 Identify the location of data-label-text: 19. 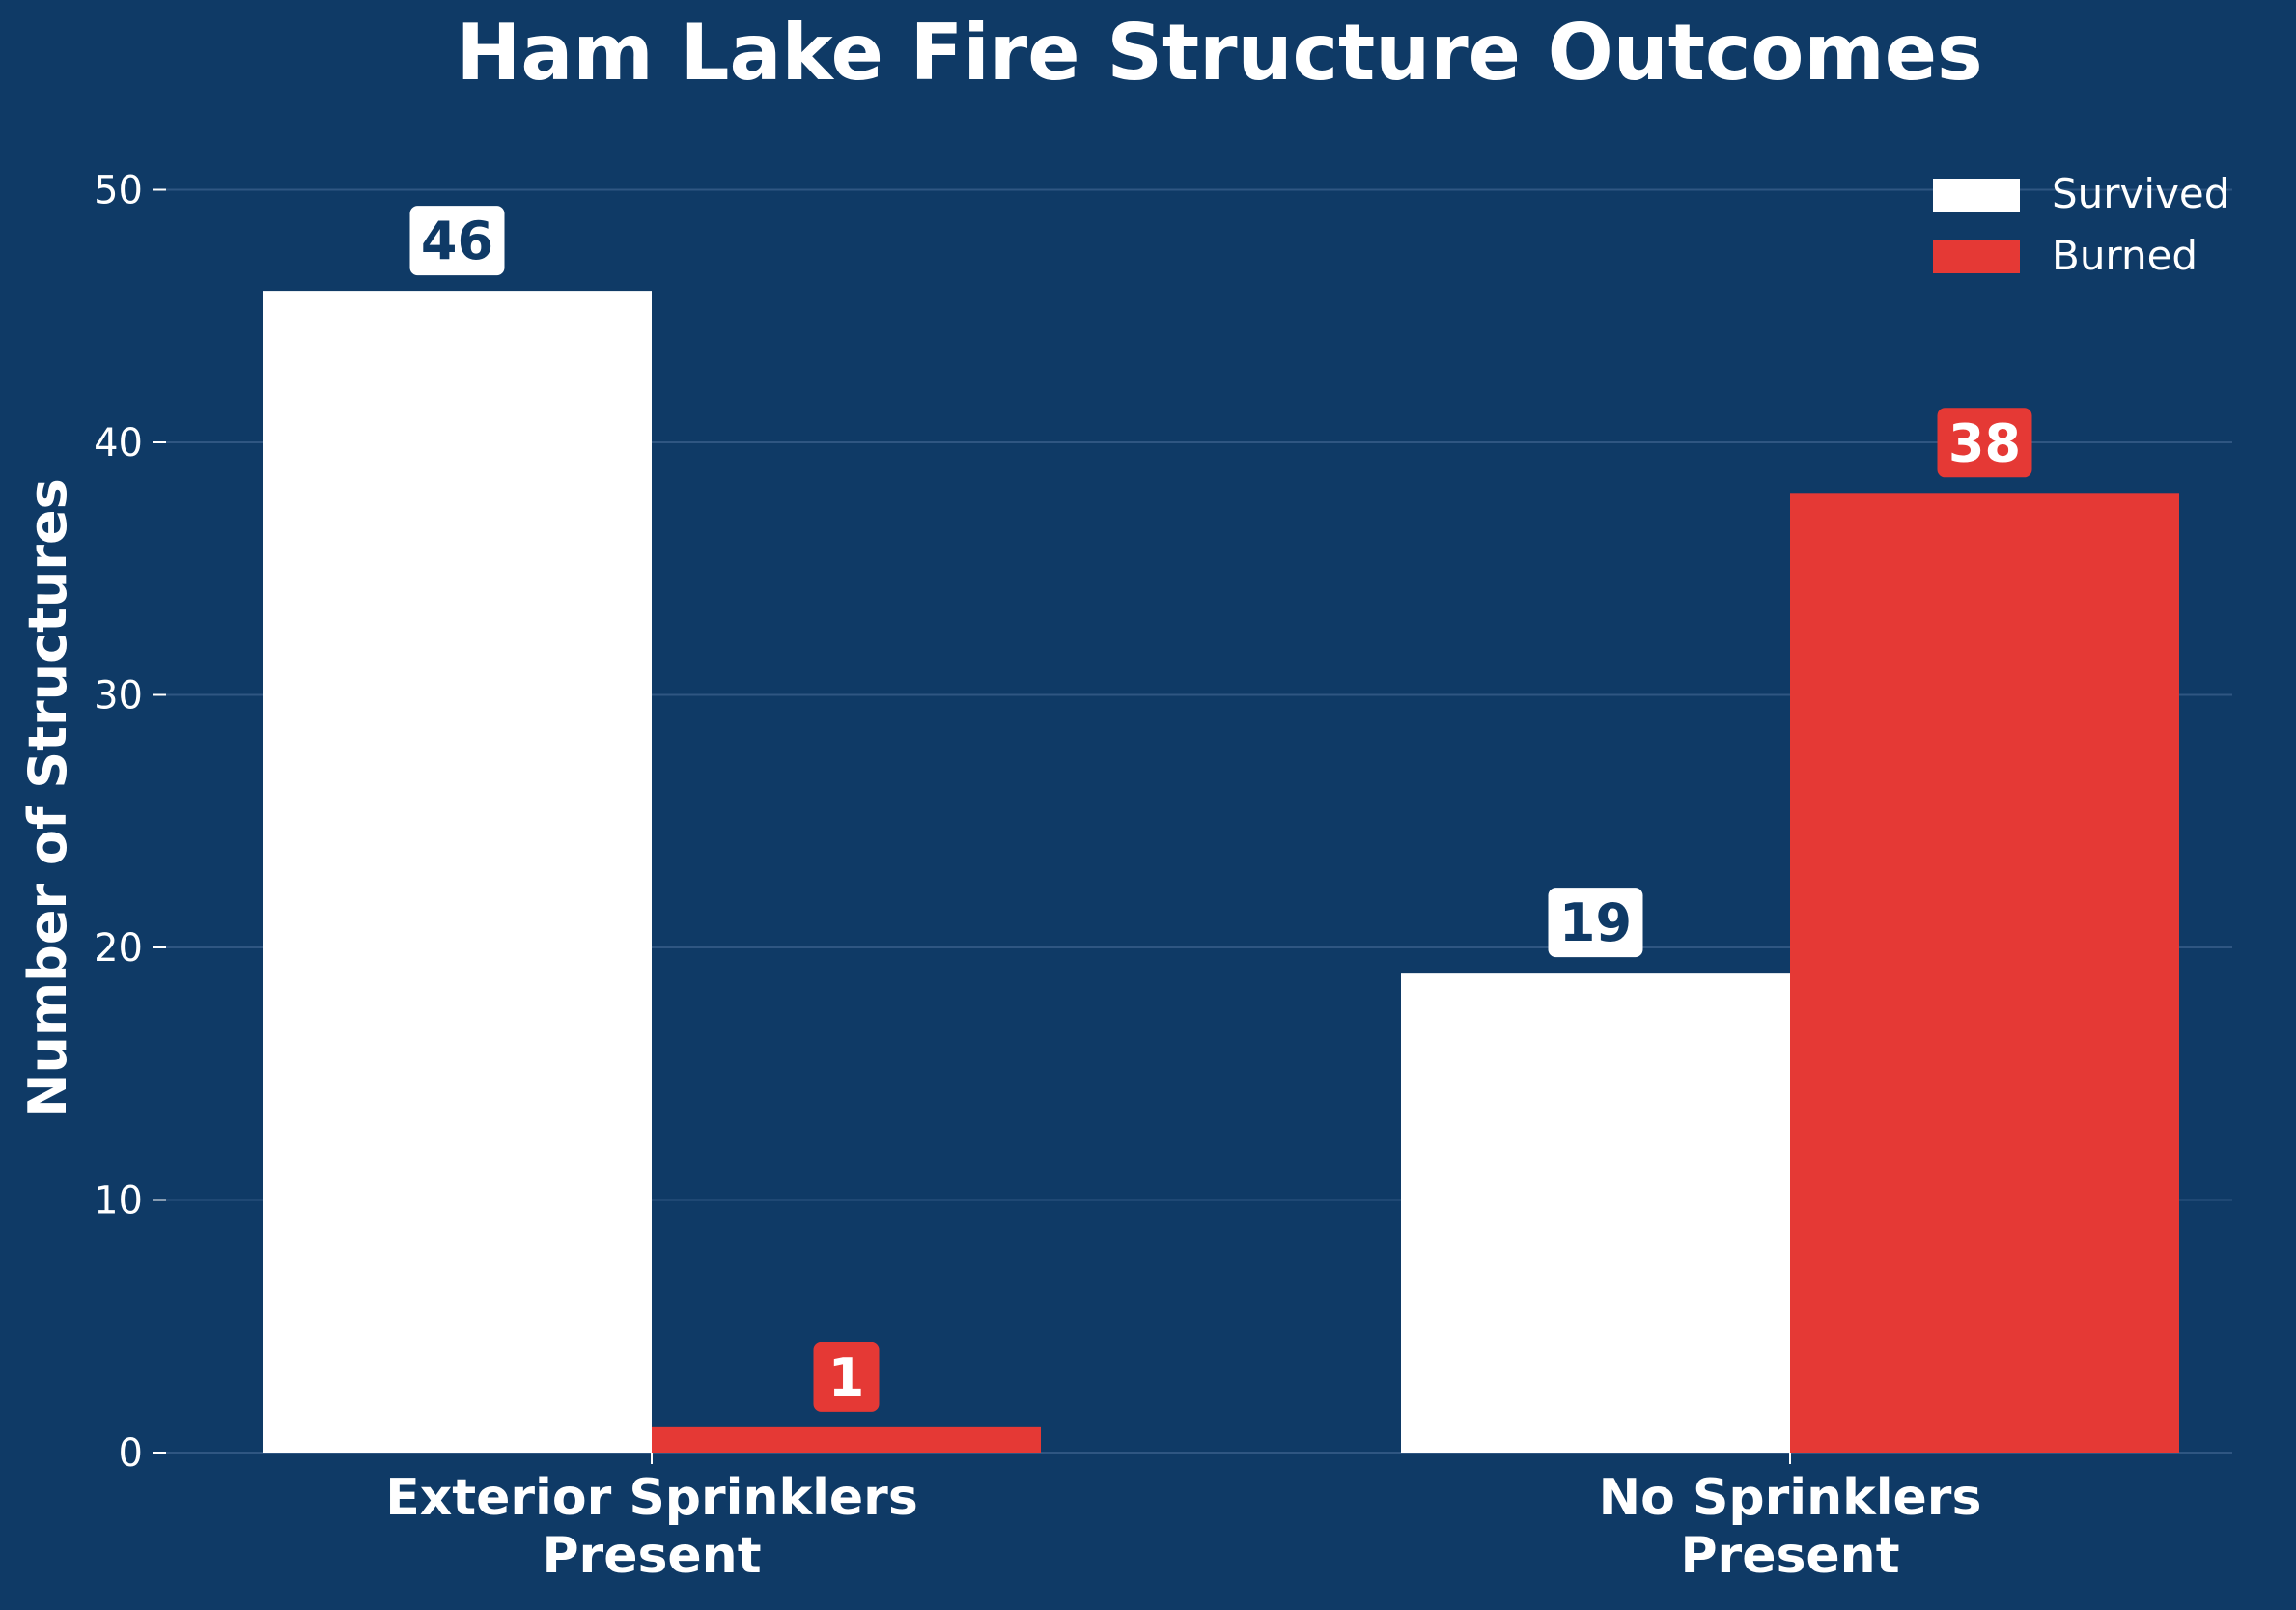
(1596, 922).